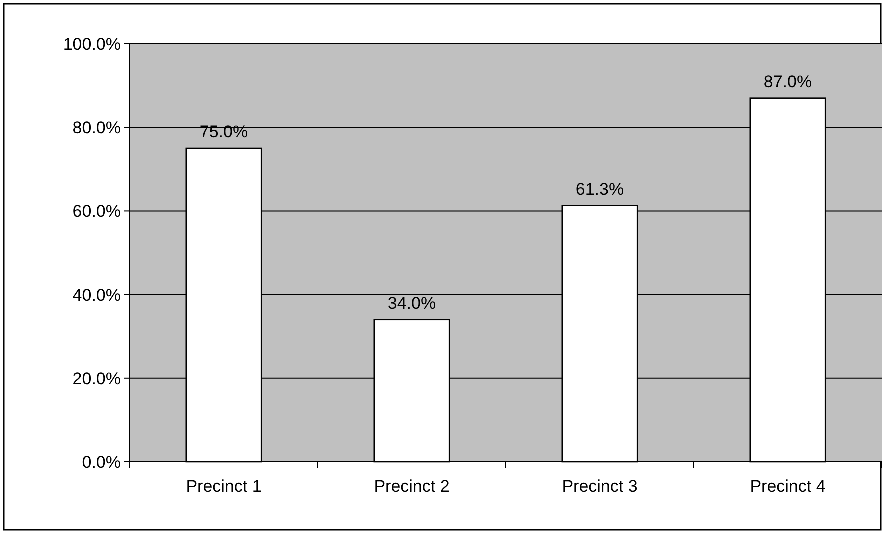 The height and width of the screenshot is (534, 885). What do you see at coordinates (788, 486) in the screenshot?
I see `x-tick-label: Precinct 4` at bounding box center [788, 486].